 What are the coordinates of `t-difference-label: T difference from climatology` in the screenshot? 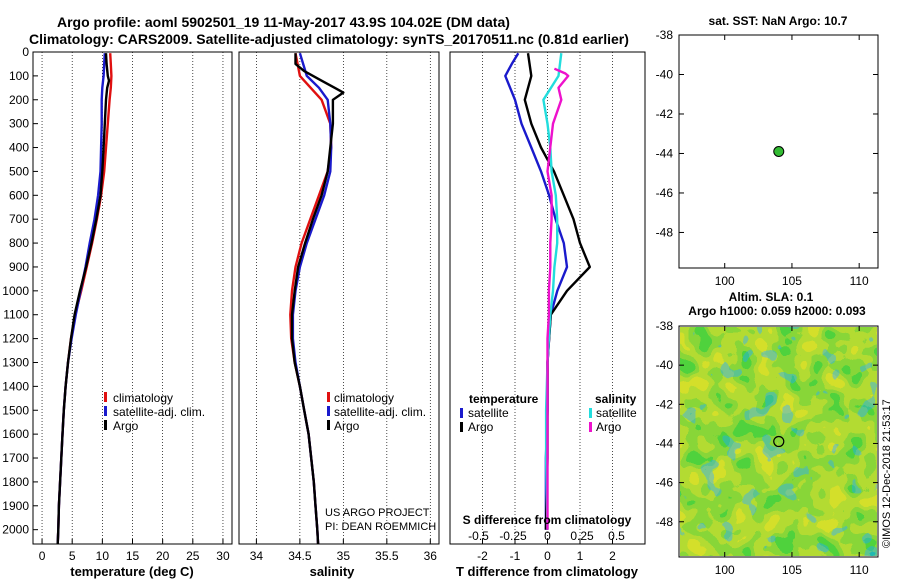 It's located at (547, 571).